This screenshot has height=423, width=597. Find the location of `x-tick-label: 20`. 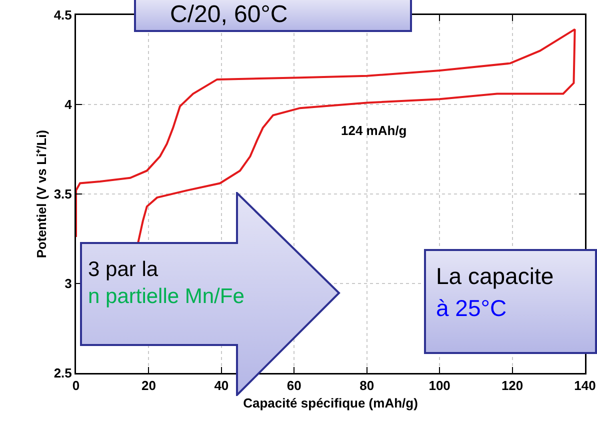

x-tick-label: 20 is located at coordinates (148, 386).